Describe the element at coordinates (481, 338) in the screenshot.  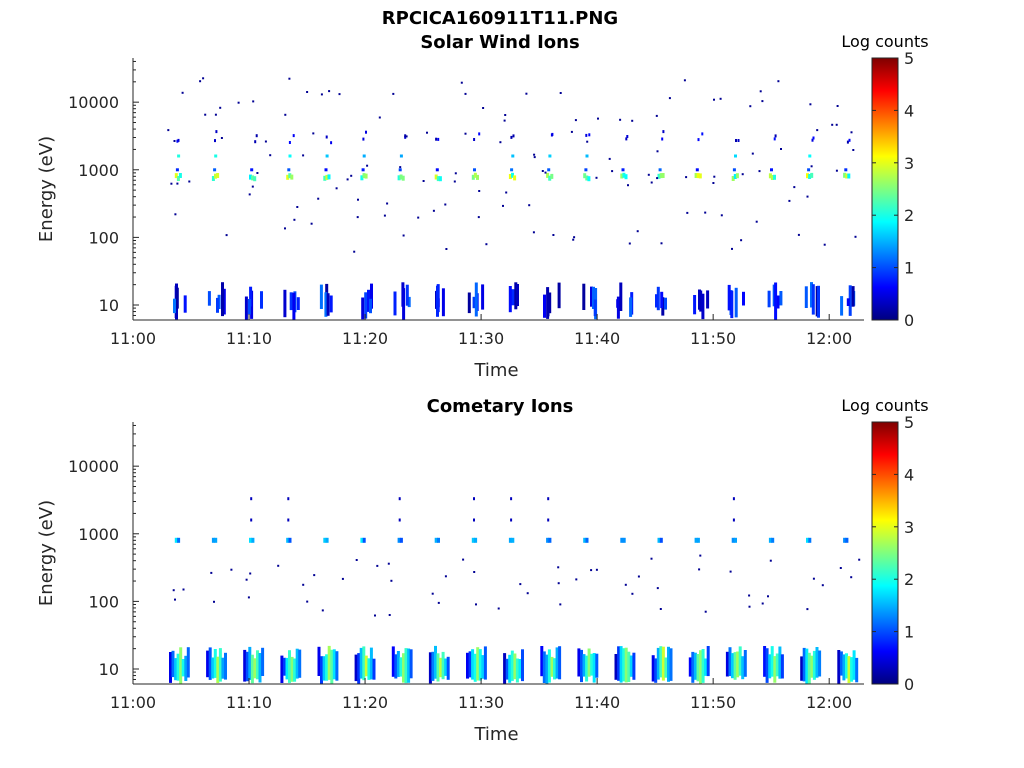
I see `x-tick-label: 11:30` at that location.